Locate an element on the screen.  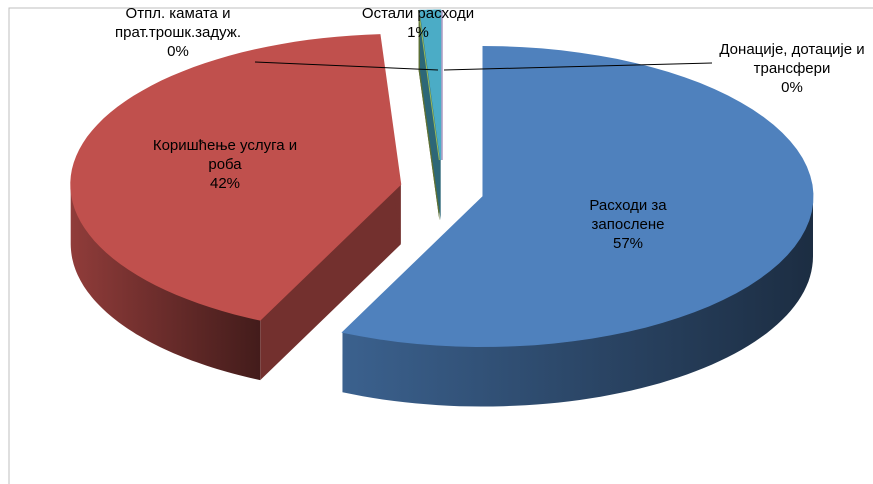
label-value: 1% is located at coordinates (418, 32).